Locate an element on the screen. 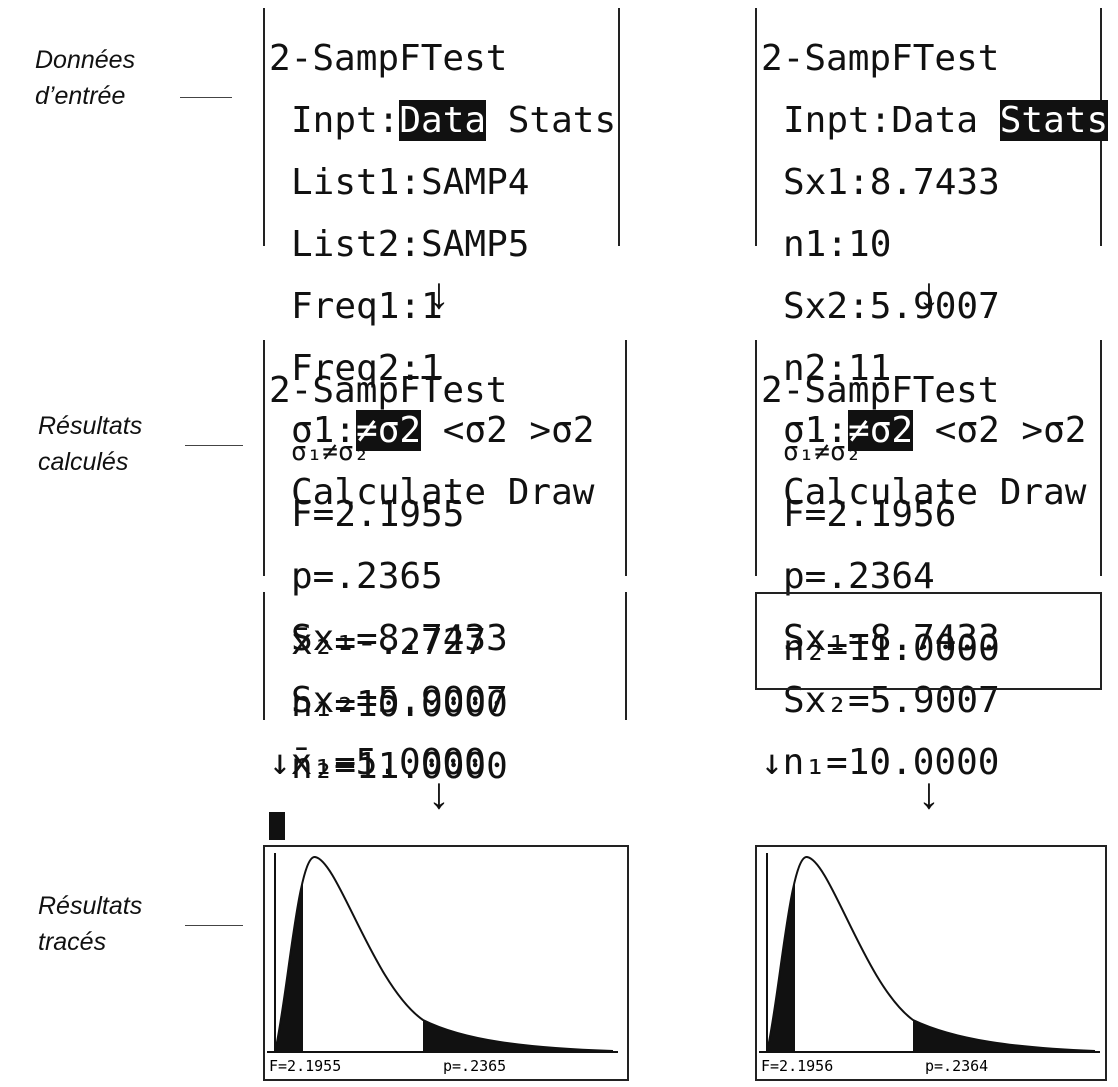 This screenshot has height=1087, width=1118. label: Données d’entrée is located at coordinates (85, 78).